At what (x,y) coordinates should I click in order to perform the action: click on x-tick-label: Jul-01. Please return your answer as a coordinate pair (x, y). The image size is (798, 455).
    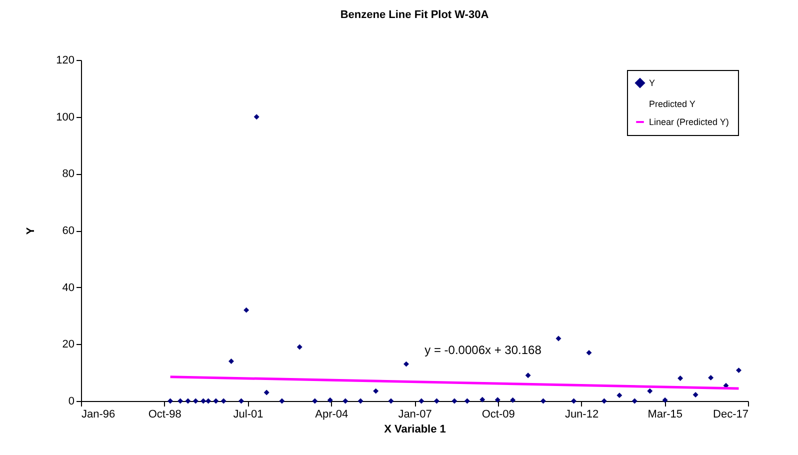
    Looking at the image, I should click on (248, 414).